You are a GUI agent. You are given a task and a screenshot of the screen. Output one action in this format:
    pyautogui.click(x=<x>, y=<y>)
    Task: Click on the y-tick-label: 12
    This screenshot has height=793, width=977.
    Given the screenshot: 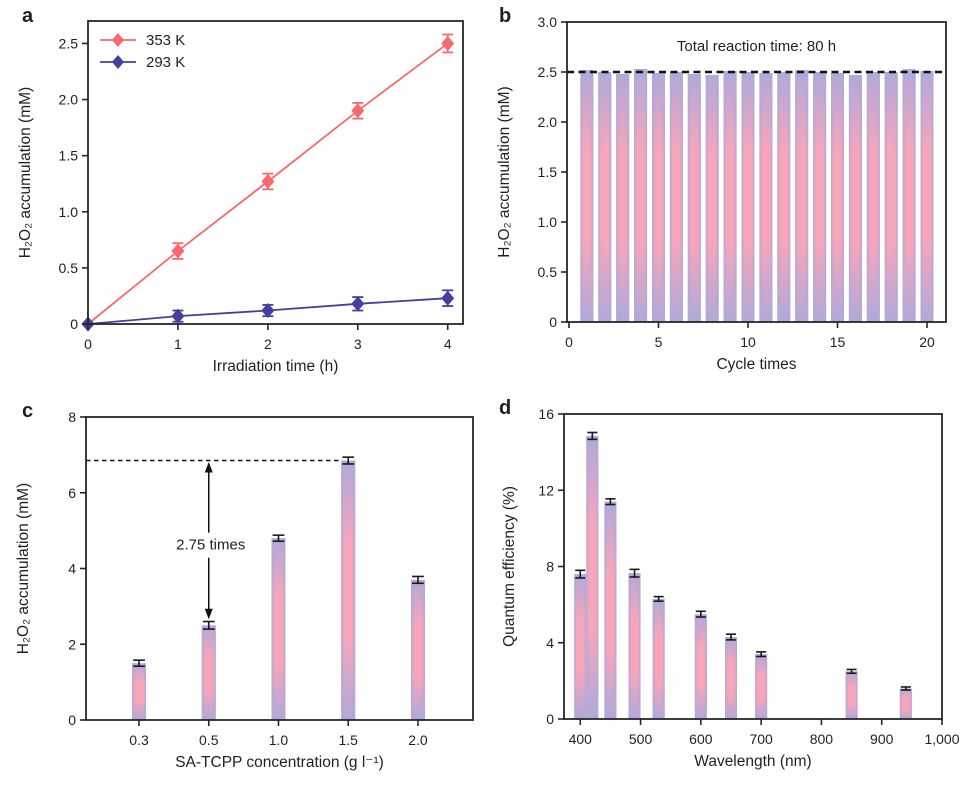 What is the action you would take?
    pyautogui.click(x=546, y=490)
    